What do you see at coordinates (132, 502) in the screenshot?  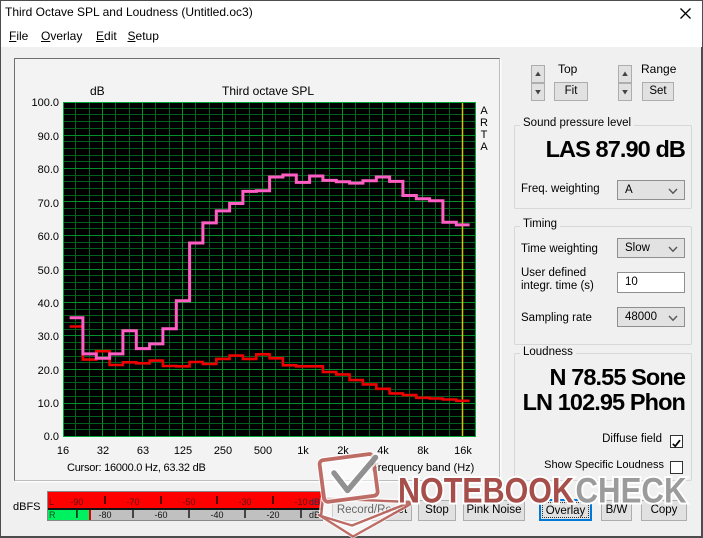 I see `svg-text: -70` at bounding box center [132, 502].